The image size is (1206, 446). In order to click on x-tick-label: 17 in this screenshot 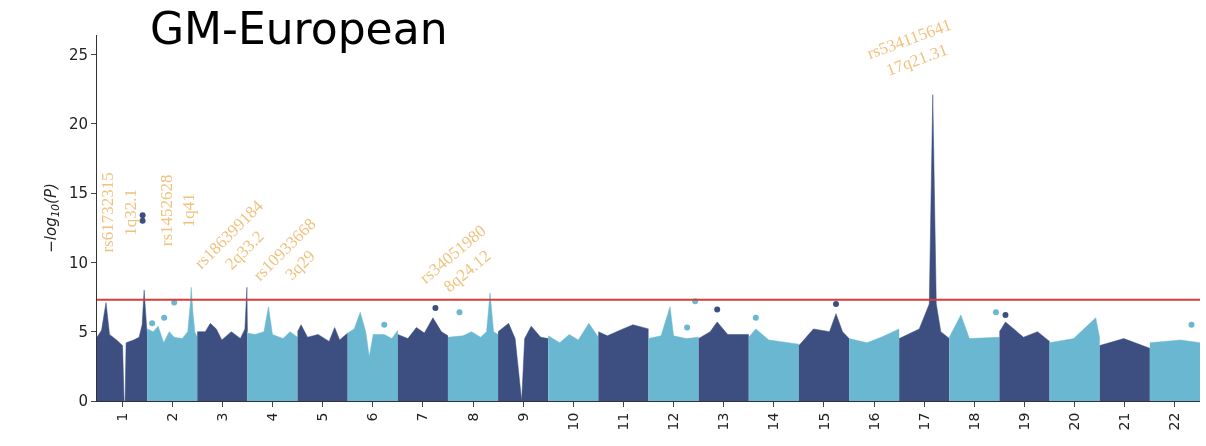, I will do `click(923, 421)`.